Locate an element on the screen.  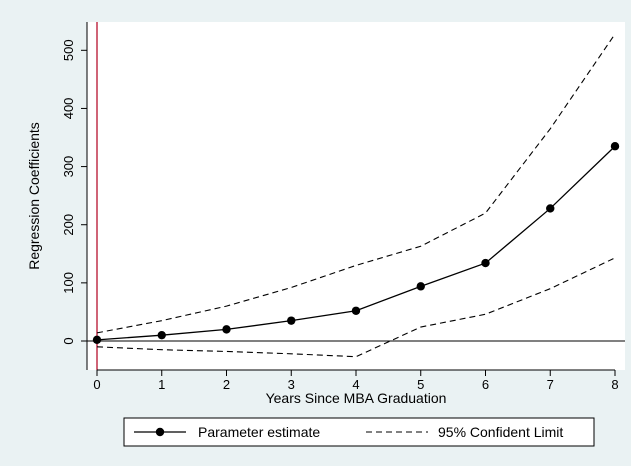
x-tick-label: 4 is located at coordinates (355, 384).